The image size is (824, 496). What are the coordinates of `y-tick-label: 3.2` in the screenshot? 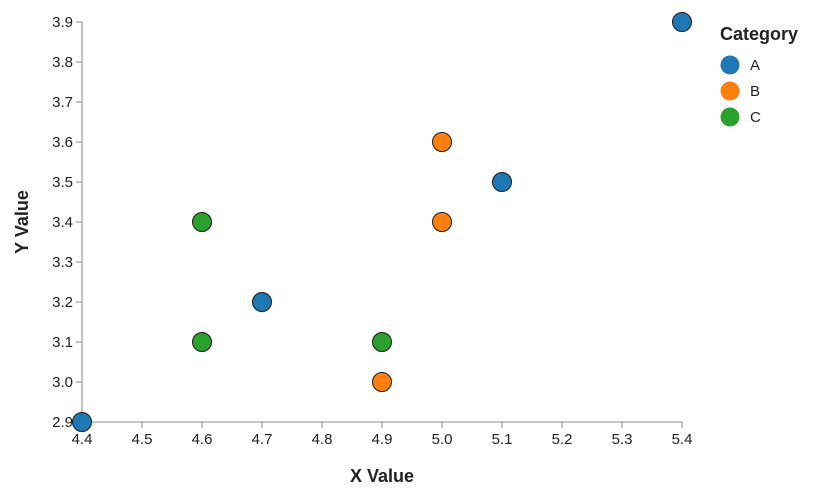 It's located at (62, 302).